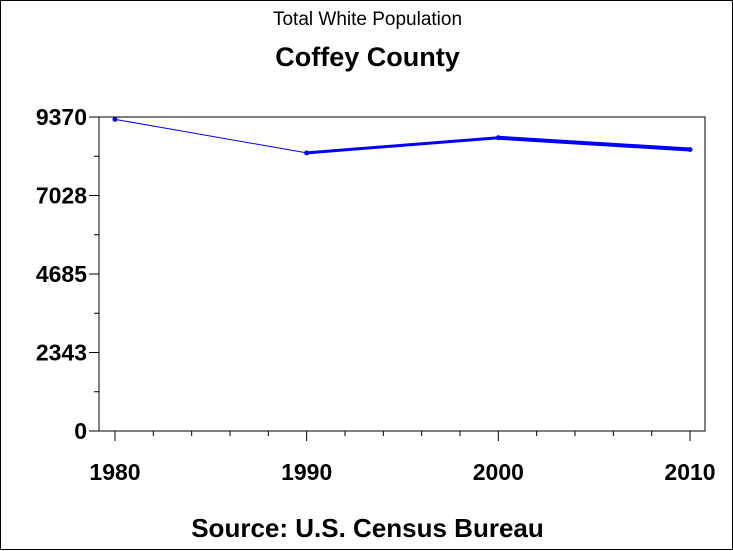 Image resolution: width=733 pixels, height=551 pixels. What do you see at coordinates (61, 352) in the screenshot?
I see `y-tick-label: 2343` at bounding box center [61, 352].